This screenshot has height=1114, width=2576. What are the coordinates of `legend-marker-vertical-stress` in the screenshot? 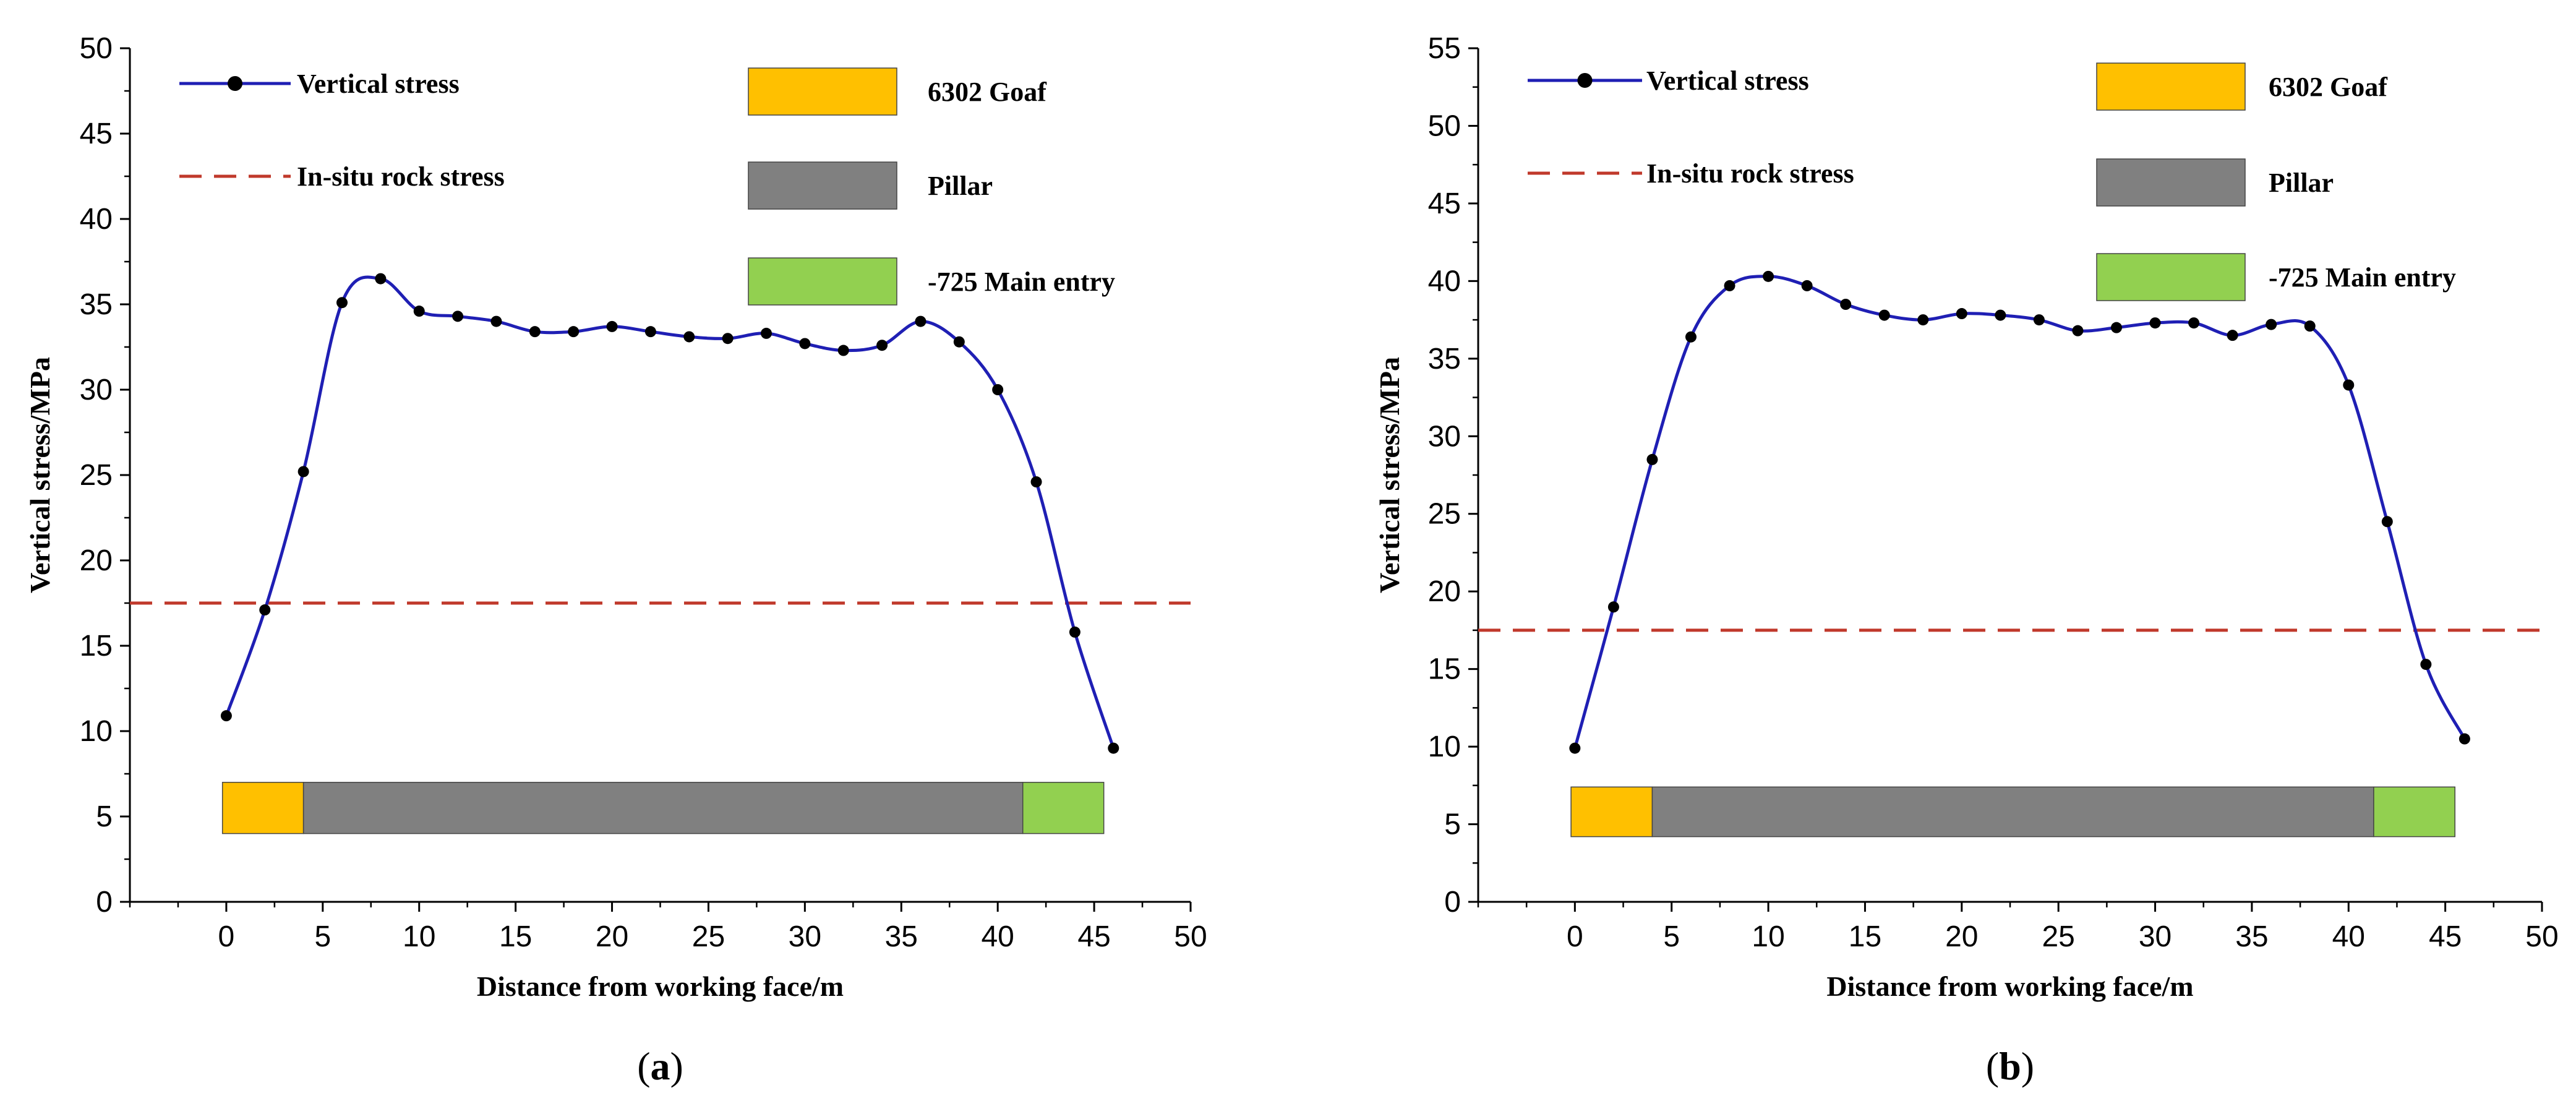 It's located at (235, 83).